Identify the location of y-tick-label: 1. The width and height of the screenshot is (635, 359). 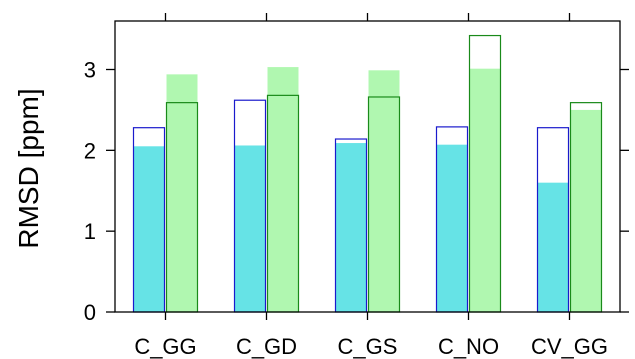
(90, 231).